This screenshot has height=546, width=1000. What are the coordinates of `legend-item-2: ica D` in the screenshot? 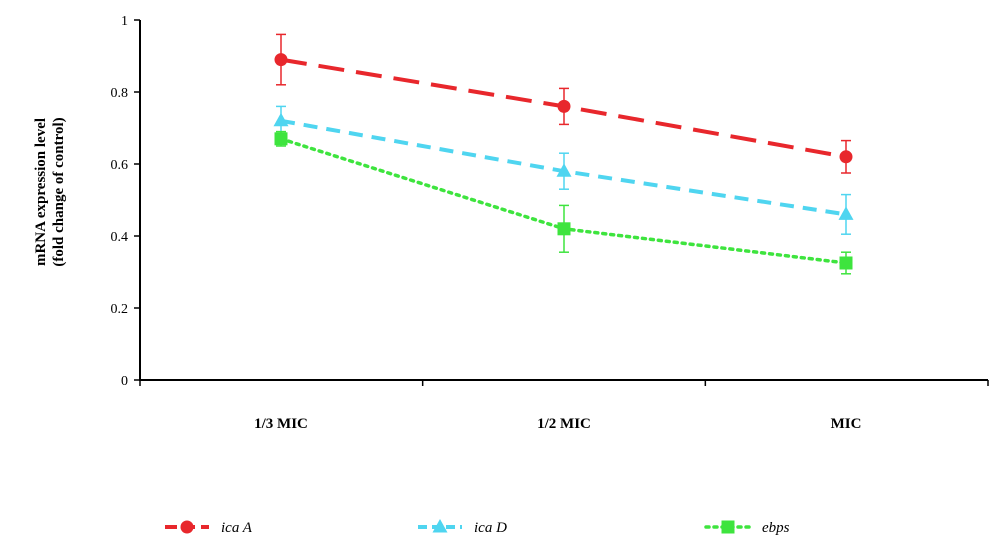 It's located at (462, 527).